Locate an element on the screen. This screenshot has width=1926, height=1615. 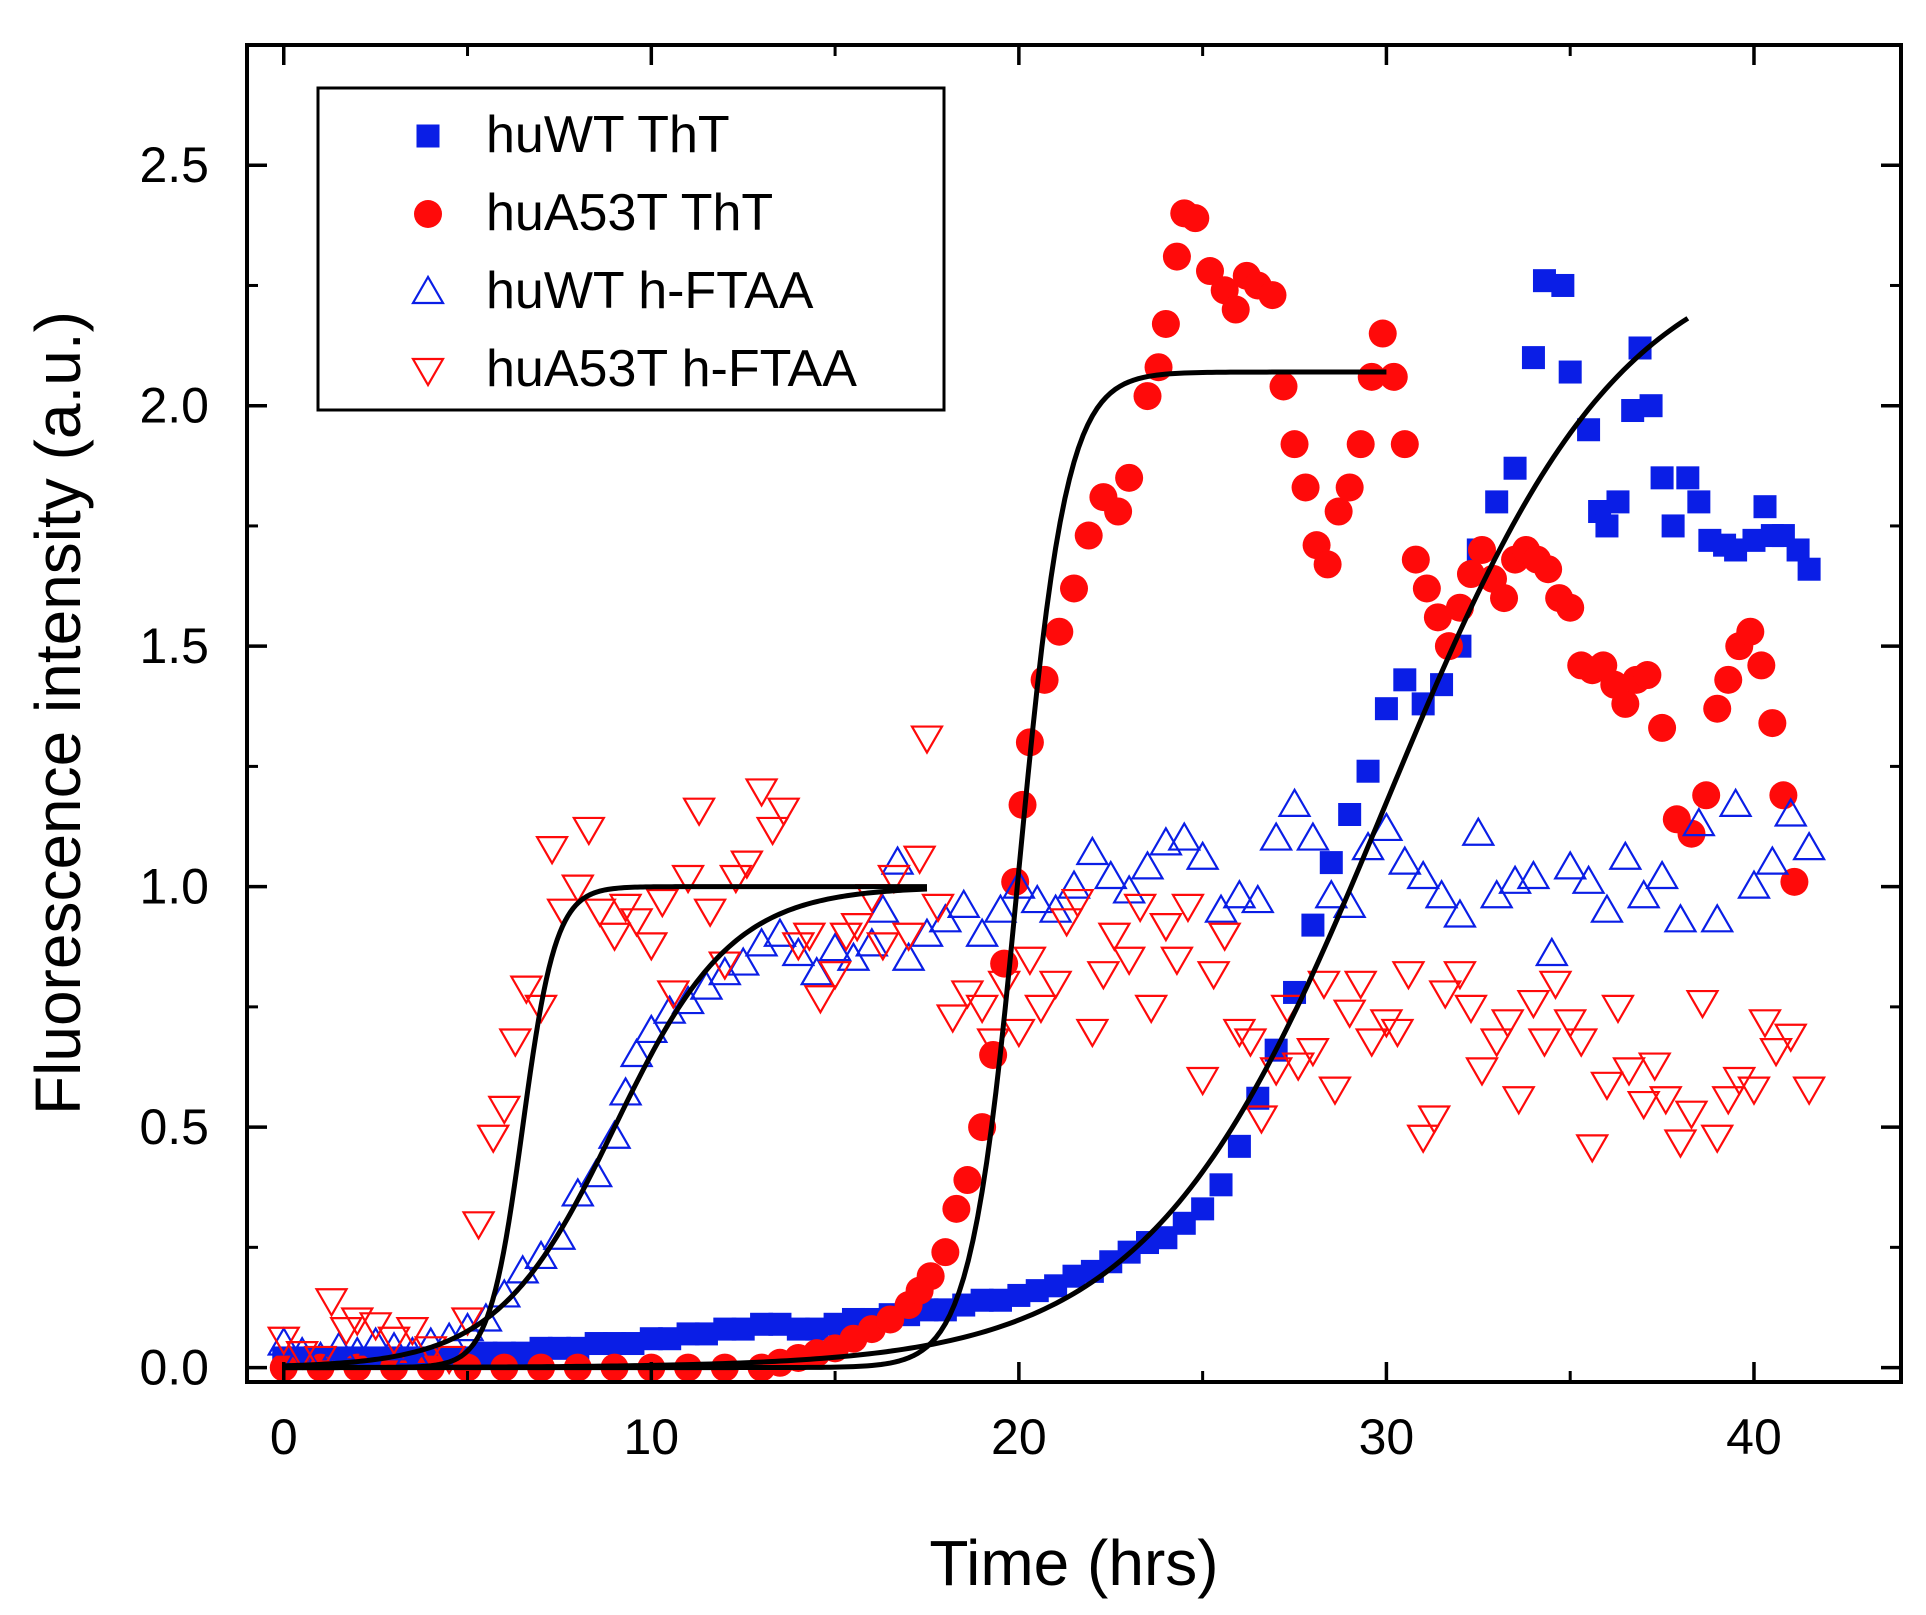
legend-label-huwt-tht: huWT ThT is located at coordinates (608, 135).